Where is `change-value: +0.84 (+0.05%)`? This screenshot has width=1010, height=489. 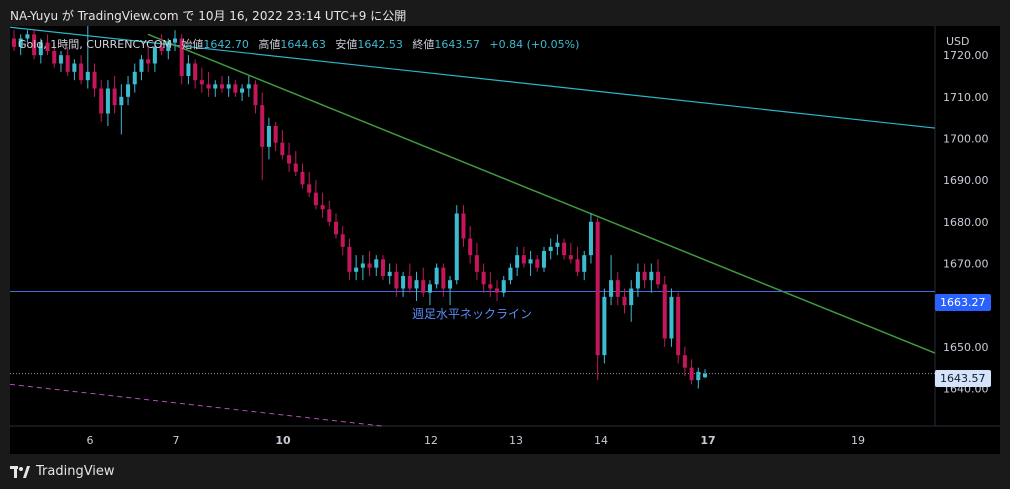 change-value: +0.84 (+0.05%) is located at coordinates (534, 44).